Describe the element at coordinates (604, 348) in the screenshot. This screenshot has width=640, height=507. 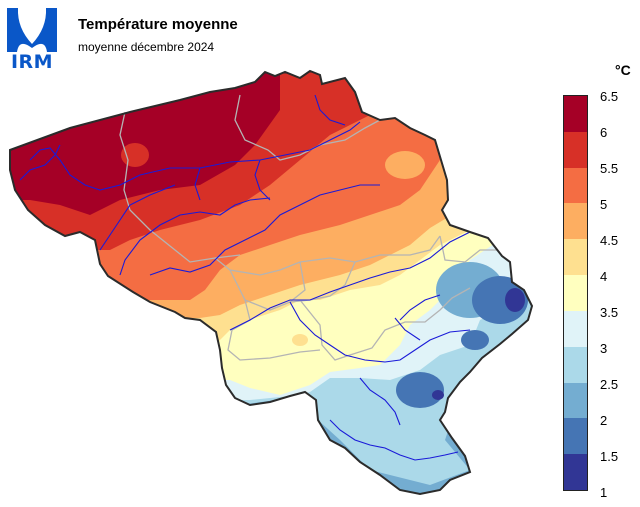
I see `legend-tick-label: 3` at that location.